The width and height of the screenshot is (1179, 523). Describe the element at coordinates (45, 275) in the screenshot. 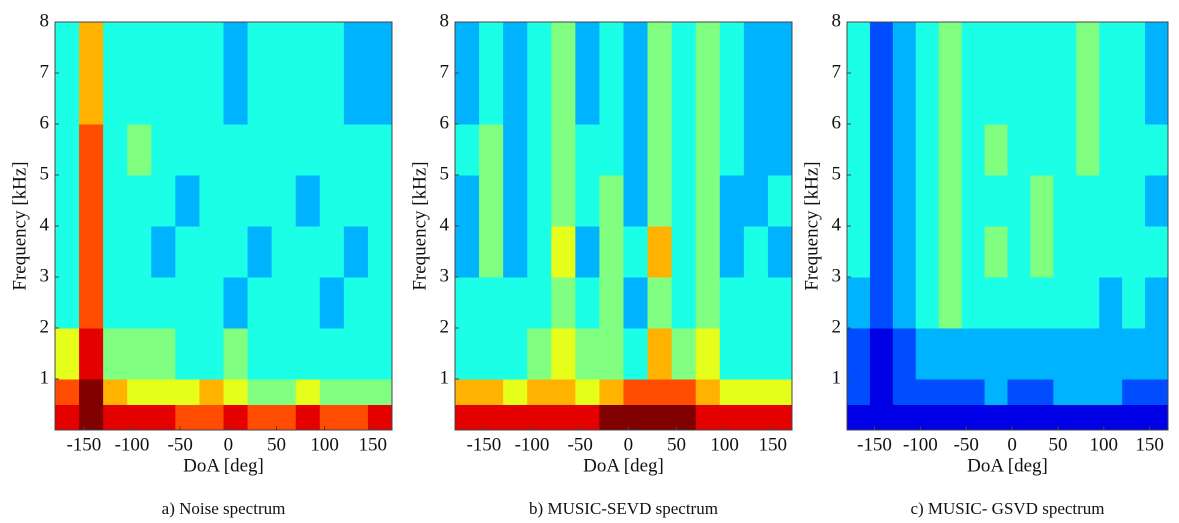

I see `y-tick-label: 3` at that location.